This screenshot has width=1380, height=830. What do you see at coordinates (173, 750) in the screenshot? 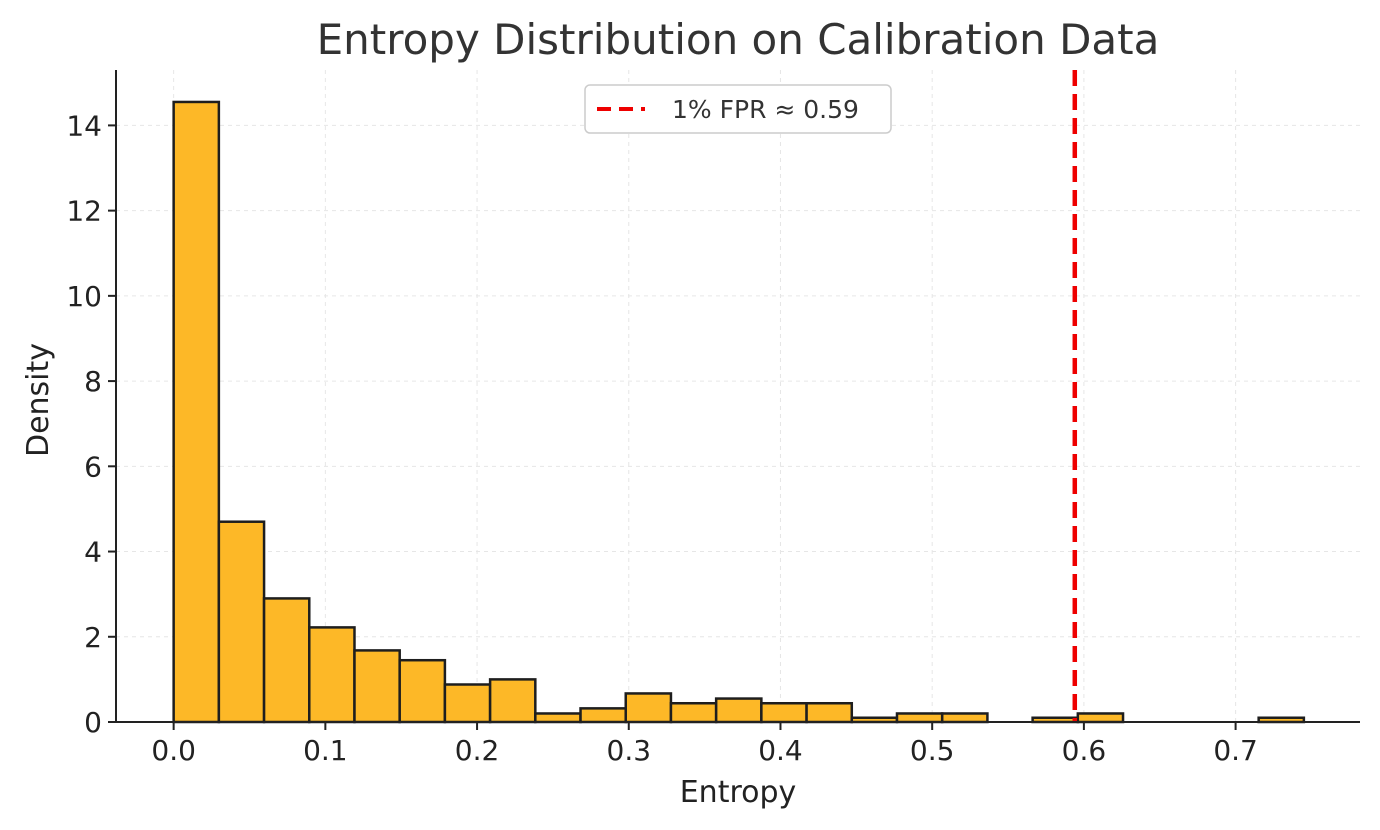
I see `x-tick-label: 0.0` at bounding box center [173, 750].